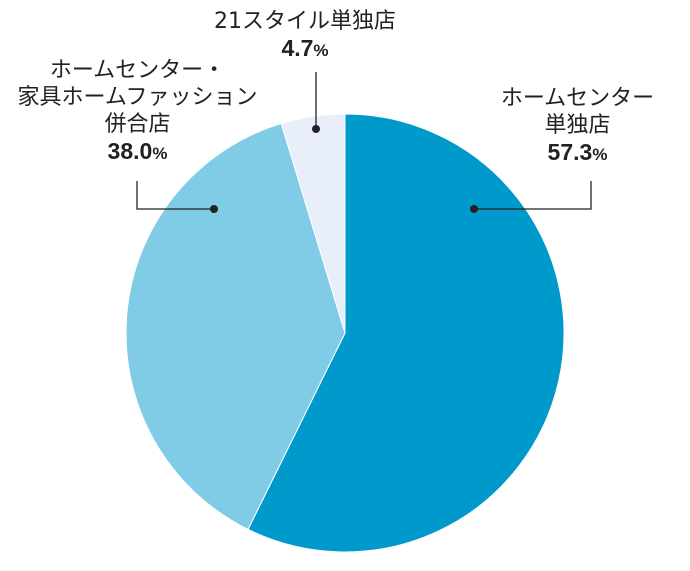  I want to click on slice-percent: 57.3%, so click(577, 153).